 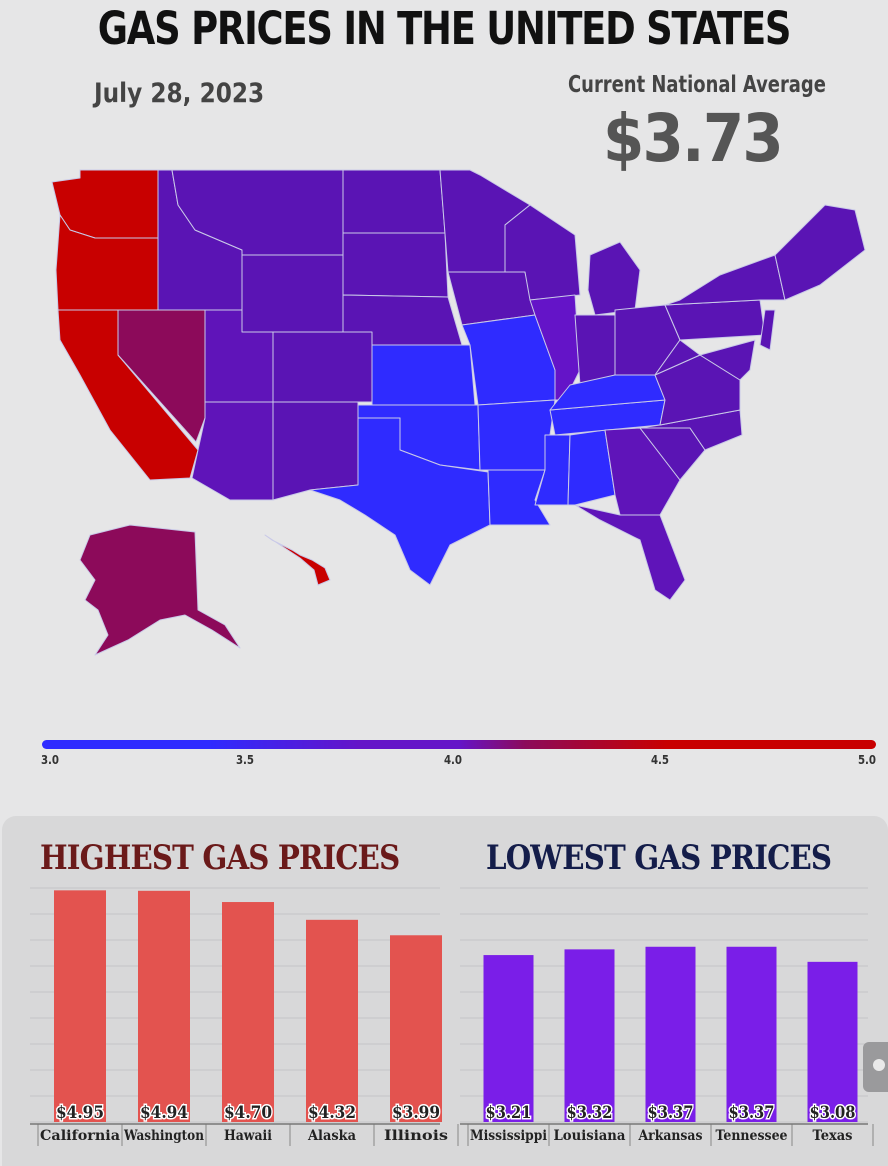 What do you see at coordinates (459, 744) in the screenshot?
I see `price-color-scale` at bounding box center [459, 744].